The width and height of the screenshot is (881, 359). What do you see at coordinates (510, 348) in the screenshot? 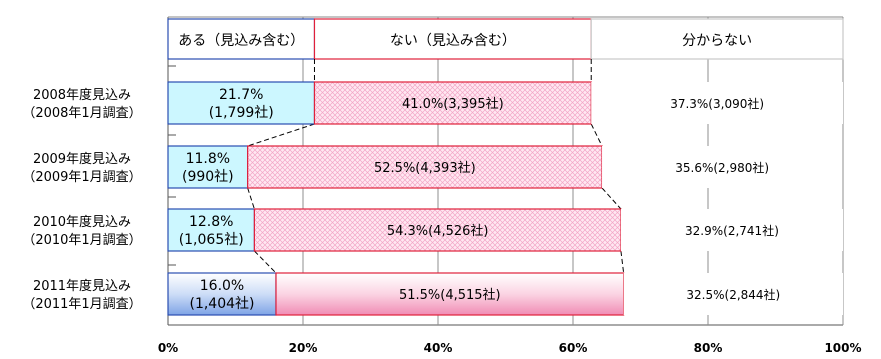
I see `x-axis-ticks: 0% 20% 40% 60% 80% 100%` at bounding box center [510, 348].